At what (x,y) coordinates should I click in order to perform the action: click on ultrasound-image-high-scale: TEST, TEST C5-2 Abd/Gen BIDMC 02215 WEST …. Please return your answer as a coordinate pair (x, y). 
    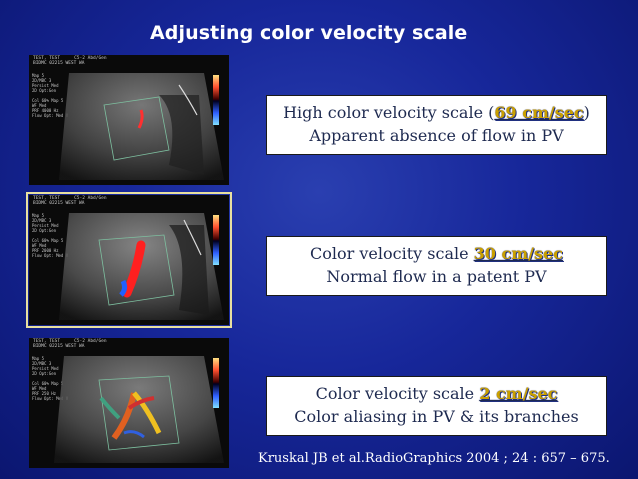
    Looking at the image, I should click on (129, 120).